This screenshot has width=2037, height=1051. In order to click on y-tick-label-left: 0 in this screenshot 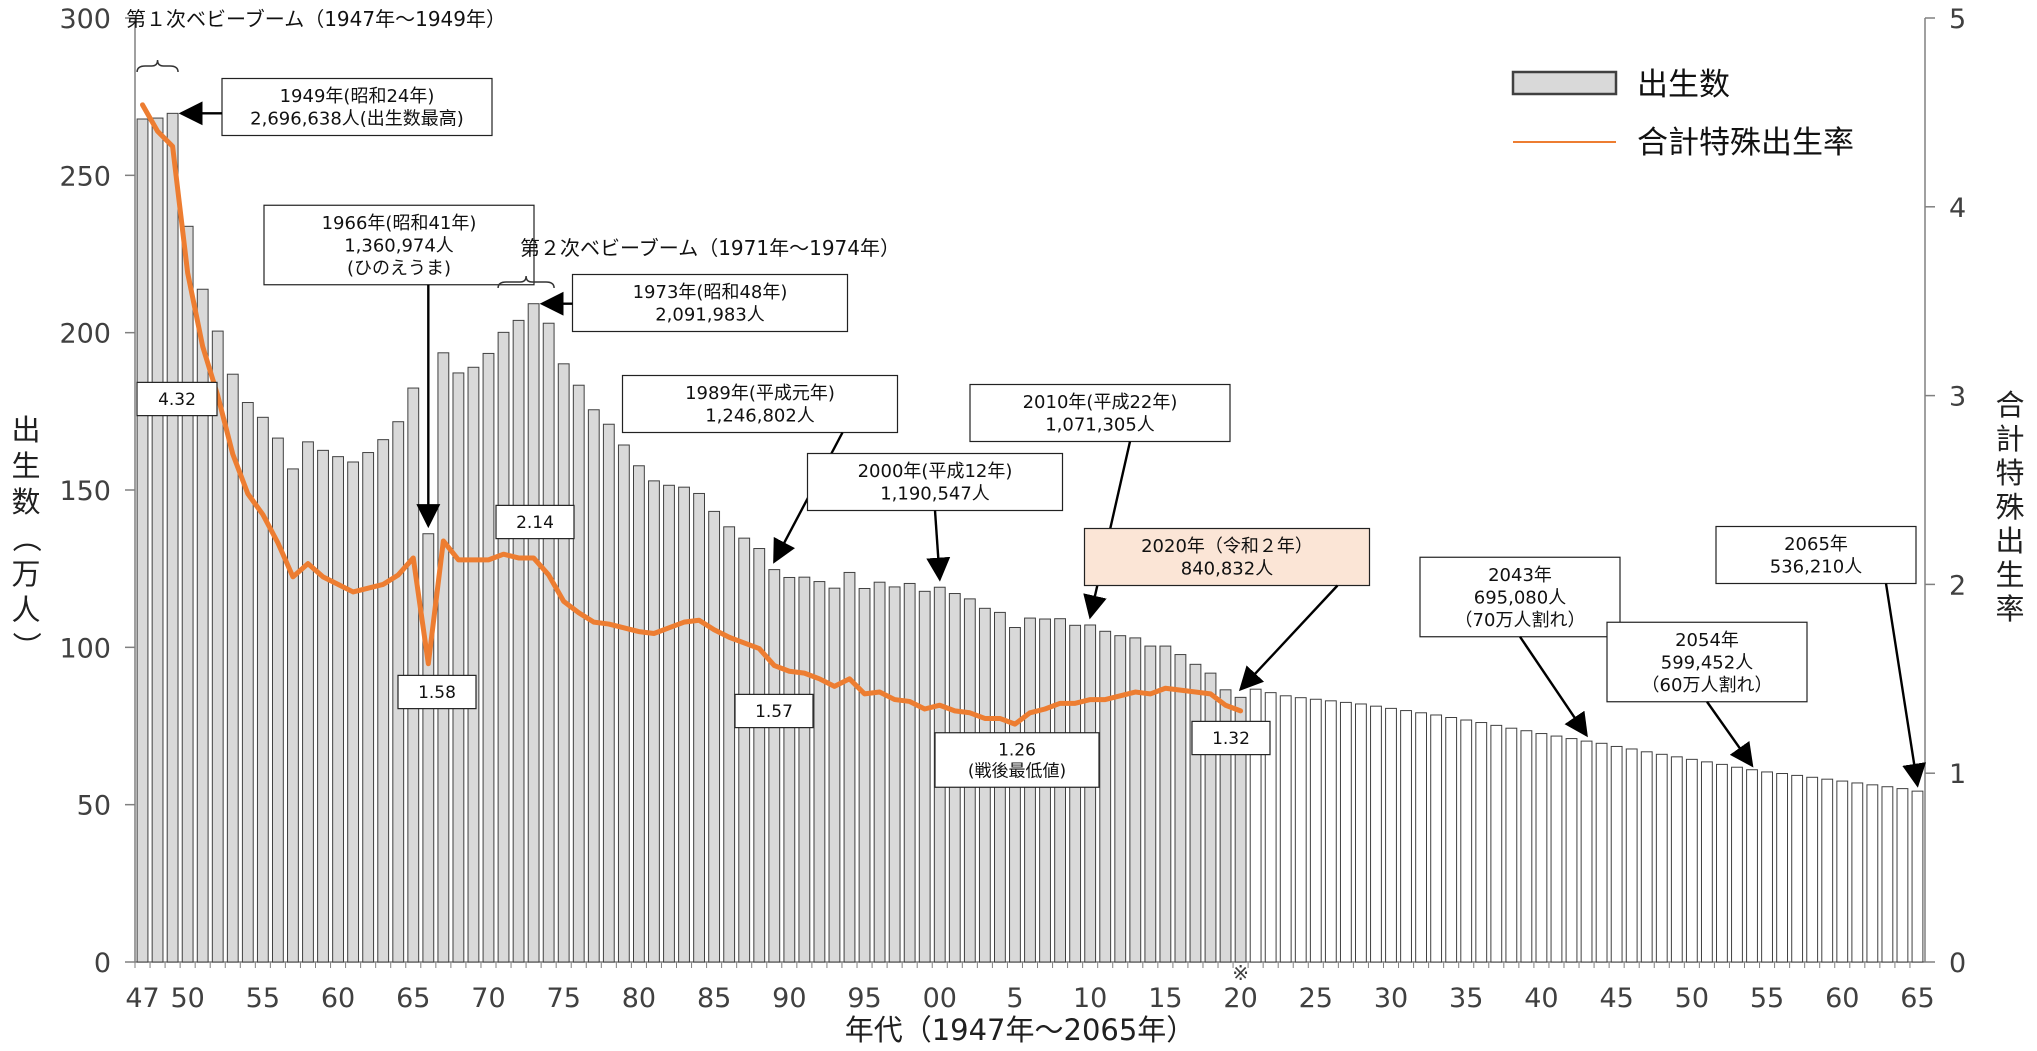, I will do `click(102, 963)`.